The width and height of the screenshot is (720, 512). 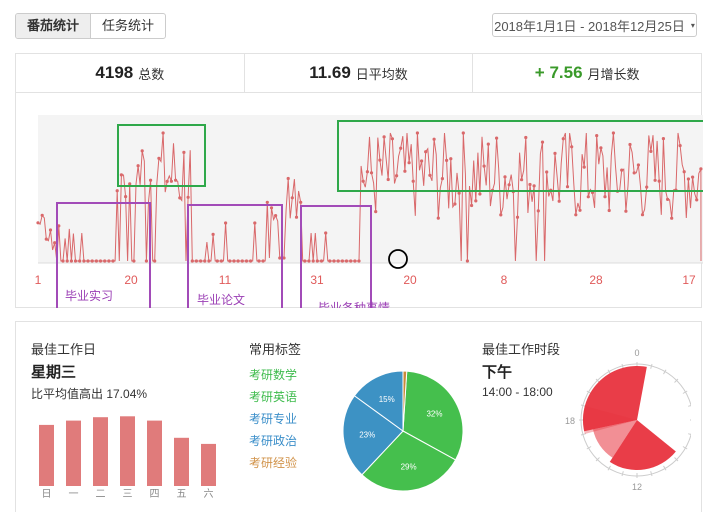 I want to click on annotation-box, so click(x=336, y=256).